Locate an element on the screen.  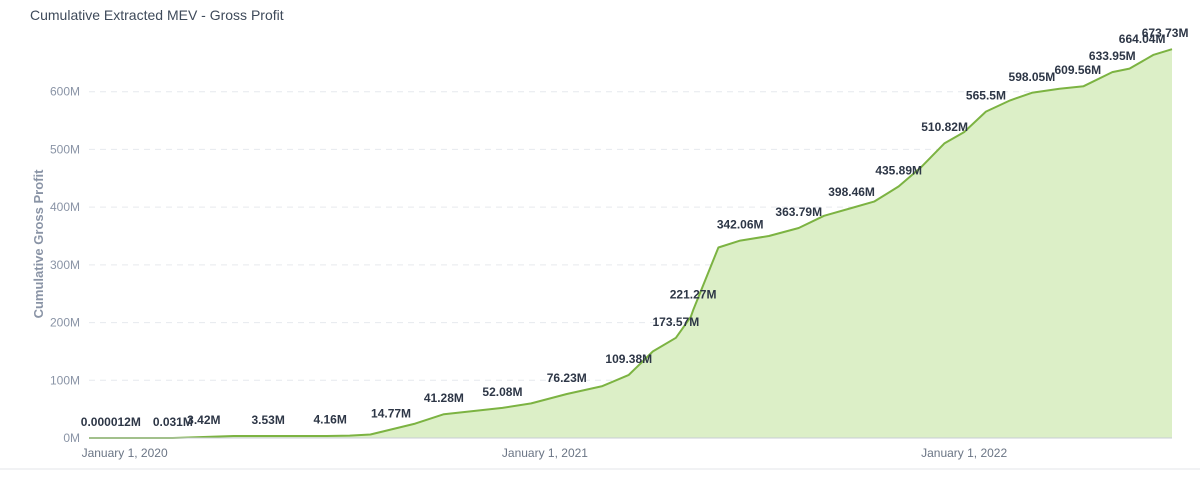
y-tick-label: 400M is located at coordinates (65, 207).